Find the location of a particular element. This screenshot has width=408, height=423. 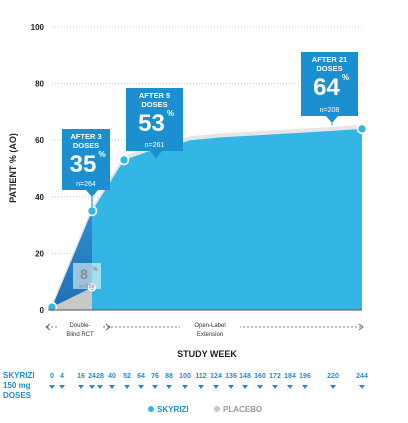

phase-label: Extension is located at coordinates (210, 335).